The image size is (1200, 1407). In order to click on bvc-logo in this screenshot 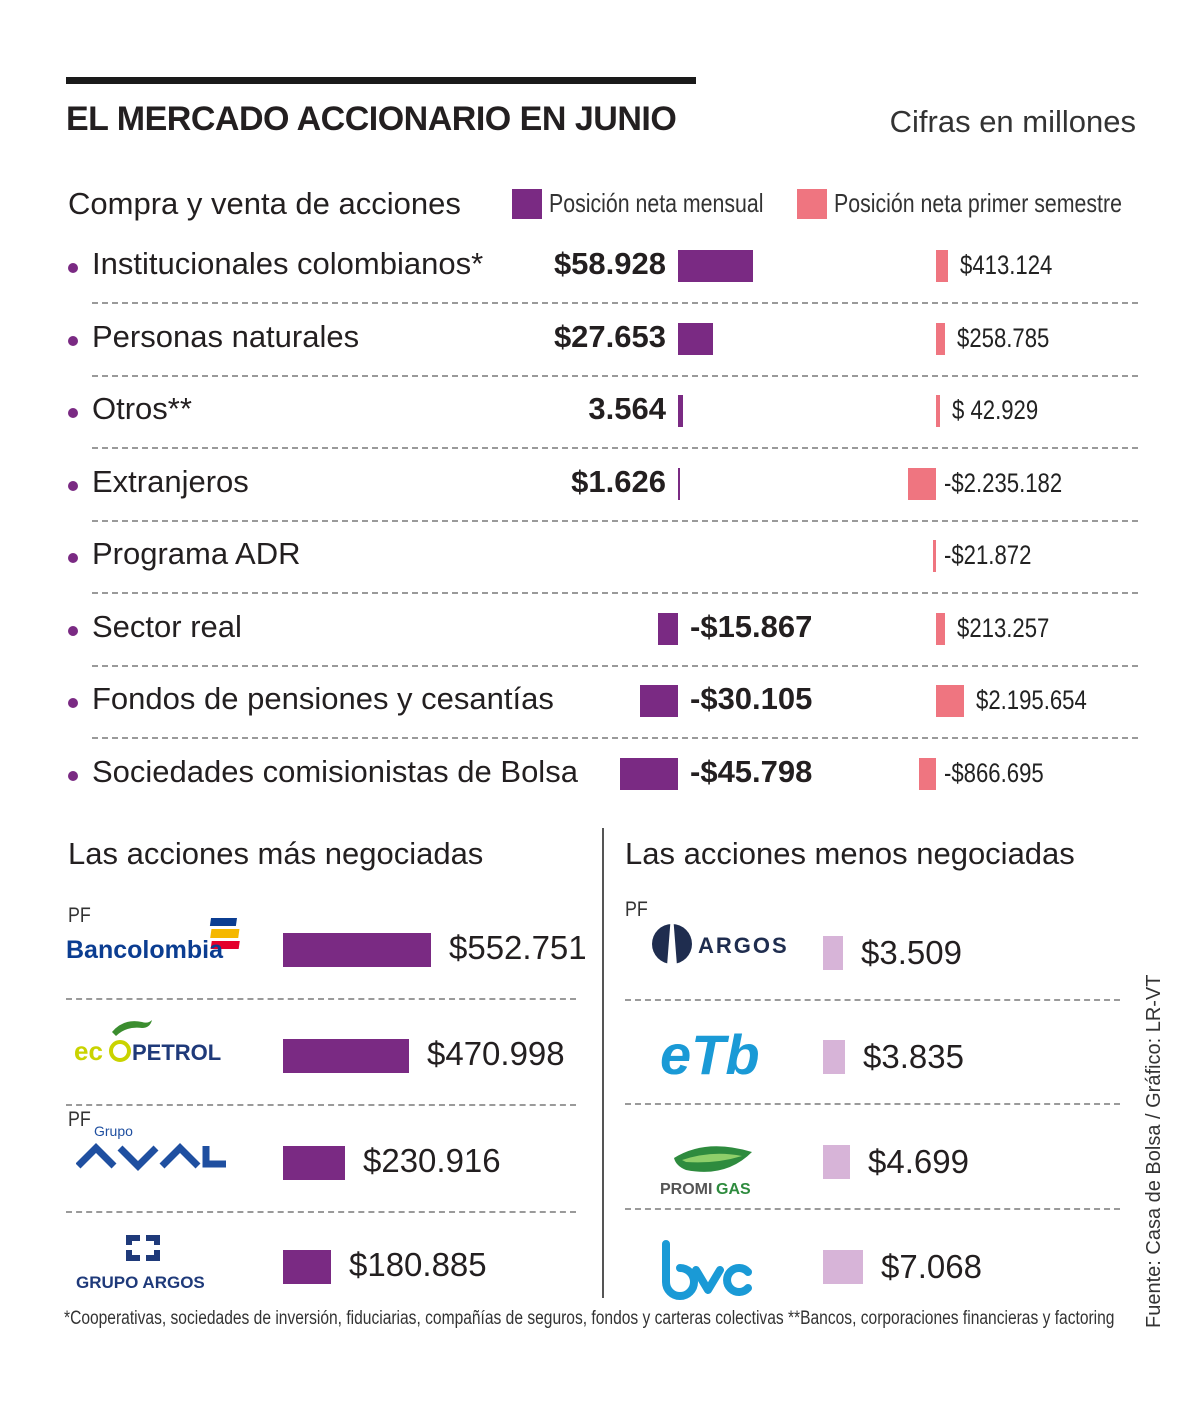, I will do `click(707, 1270)`.